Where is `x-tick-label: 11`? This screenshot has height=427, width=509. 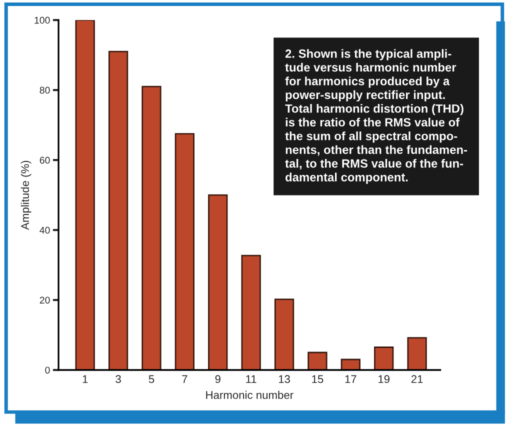 x-tick-label: 11 is located at coordinates (251, 379).